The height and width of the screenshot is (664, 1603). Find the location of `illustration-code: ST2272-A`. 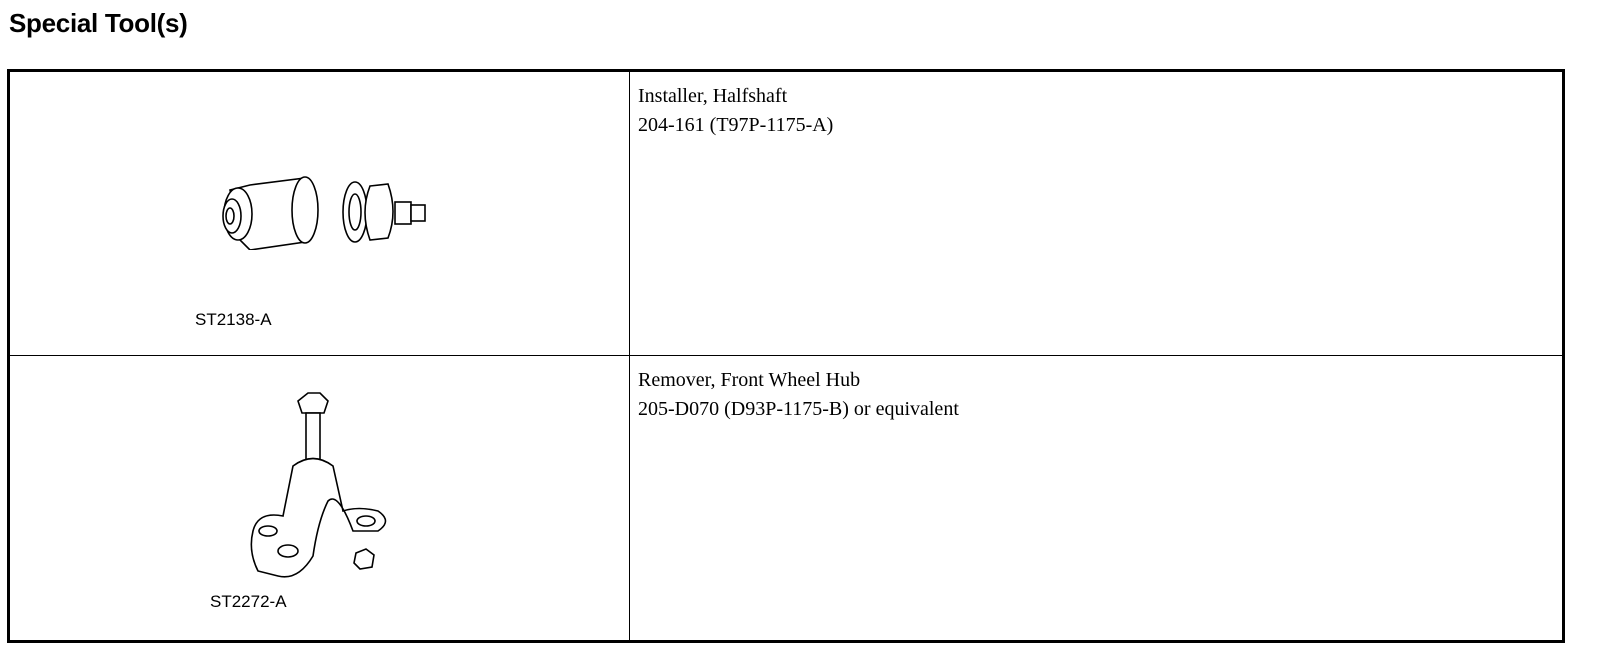

illustration-code: ST2272-A is located at coordinates (248, 601).